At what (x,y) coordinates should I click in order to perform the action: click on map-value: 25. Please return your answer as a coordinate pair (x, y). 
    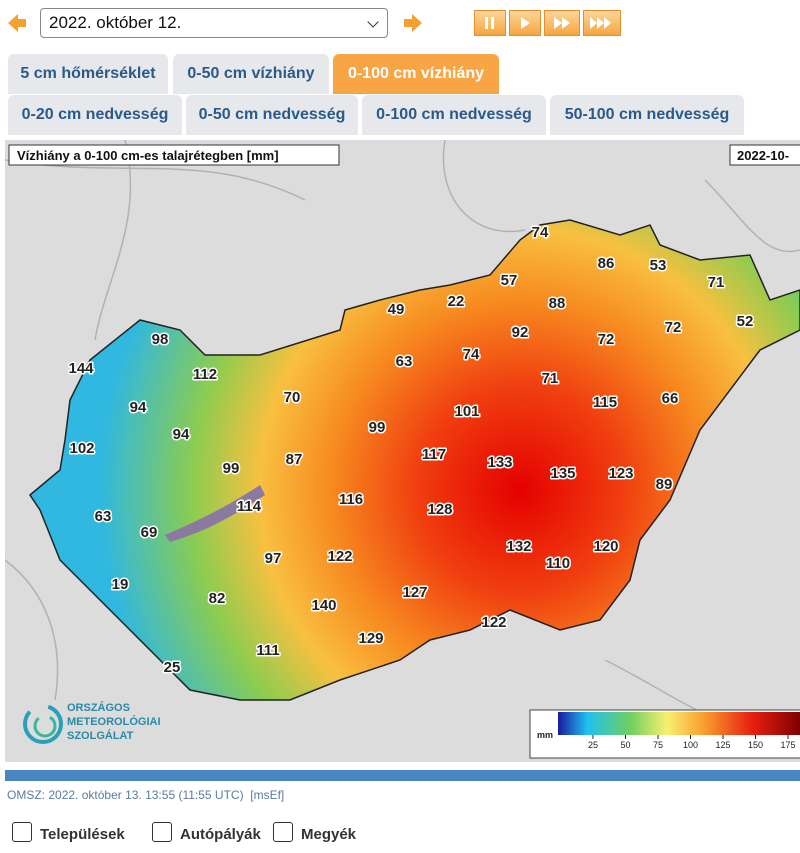
    Looking at the image, I should click on (172, 667).